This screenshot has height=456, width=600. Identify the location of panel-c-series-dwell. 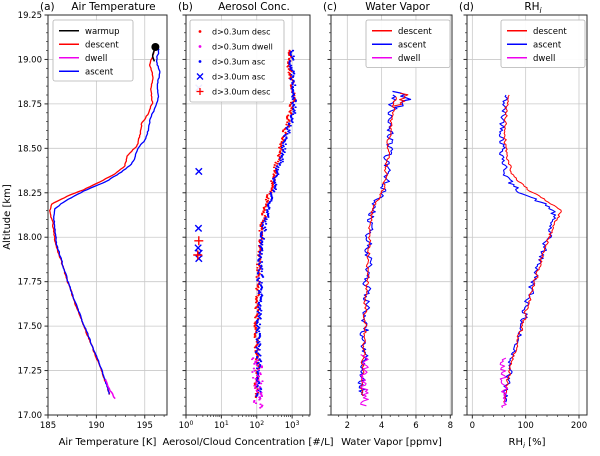
(364, 380).